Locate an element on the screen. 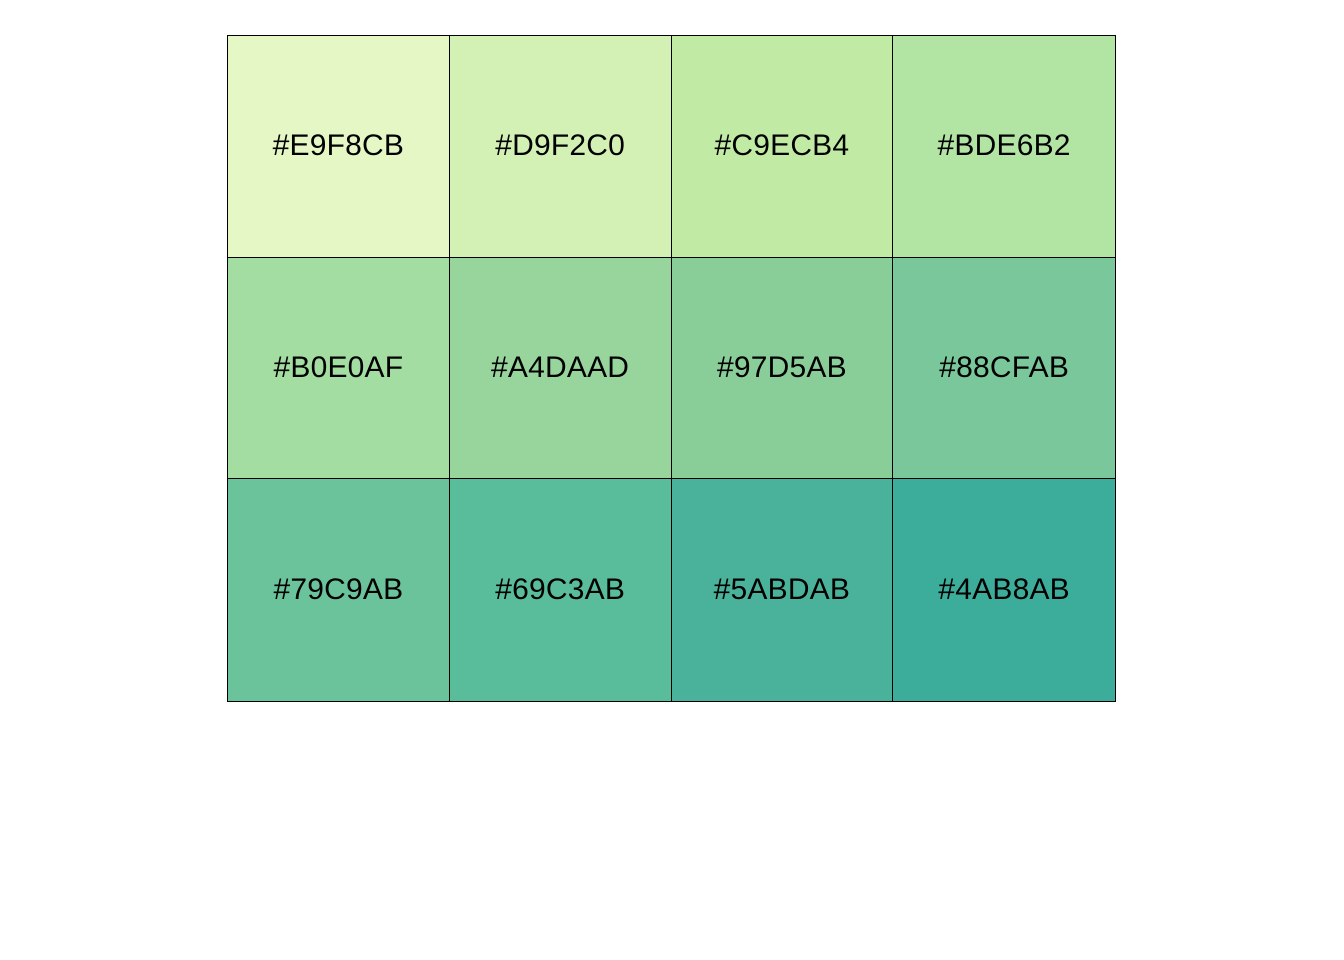 The width and height of the screenshot is (1344, 960). color-swatch: #88CFAB is located at coordinates (1004, 368).